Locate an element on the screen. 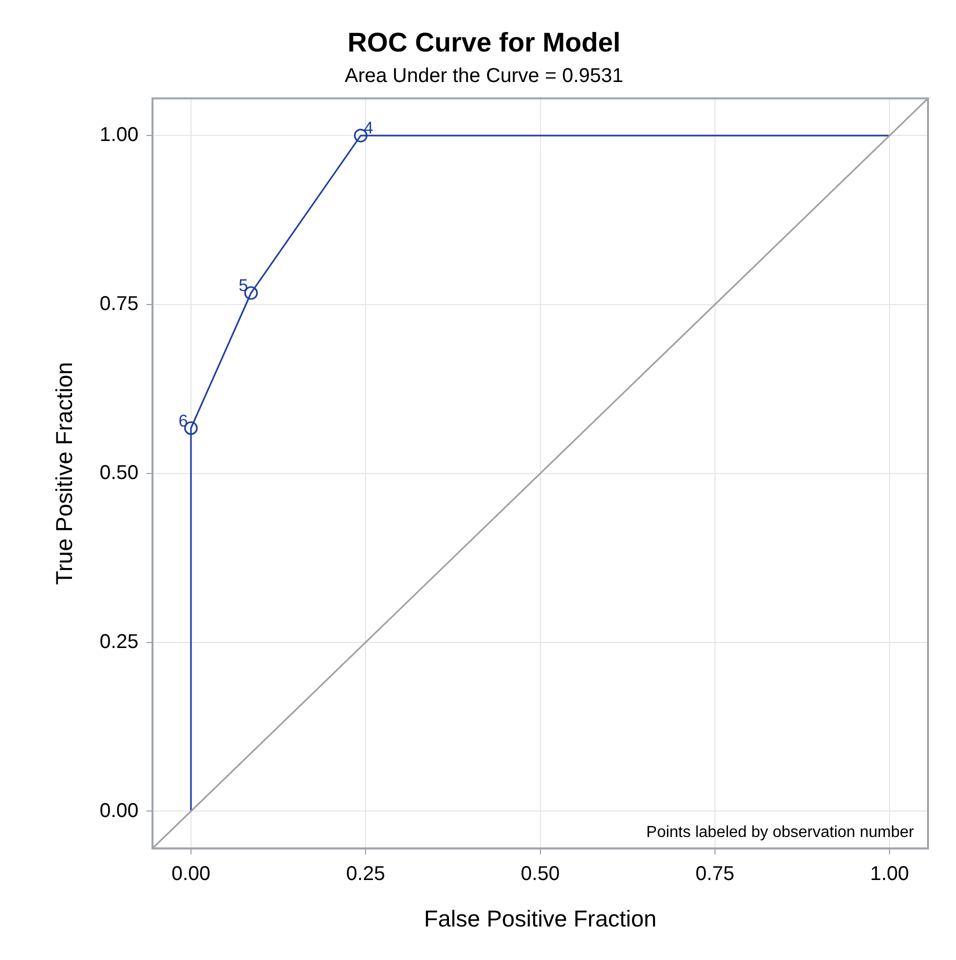 The image size is (956, 960). y-tick-label: 1.00 is located at coordinates (119, 135).